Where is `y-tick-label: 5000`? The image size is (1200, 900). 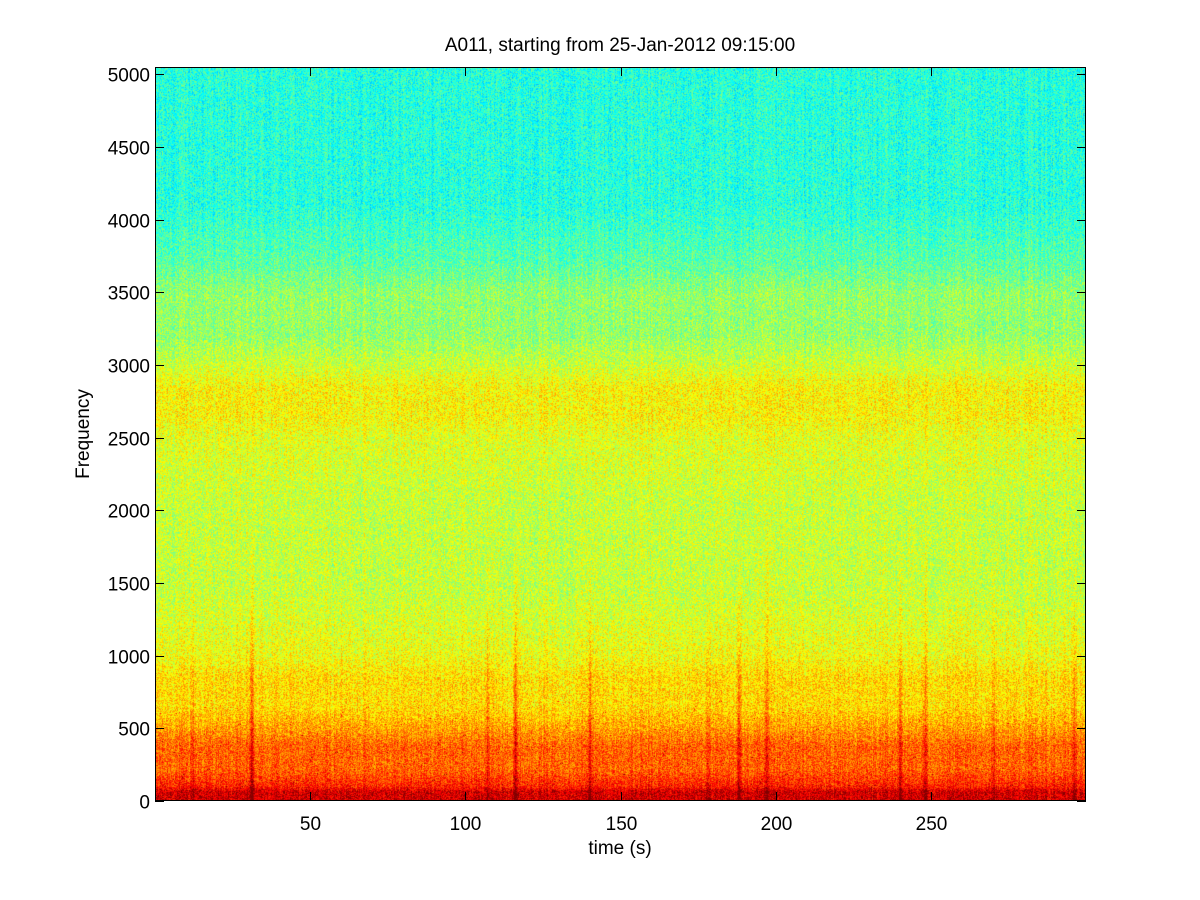 y-tick-label: 5000 is located at coordinates (129, 76).